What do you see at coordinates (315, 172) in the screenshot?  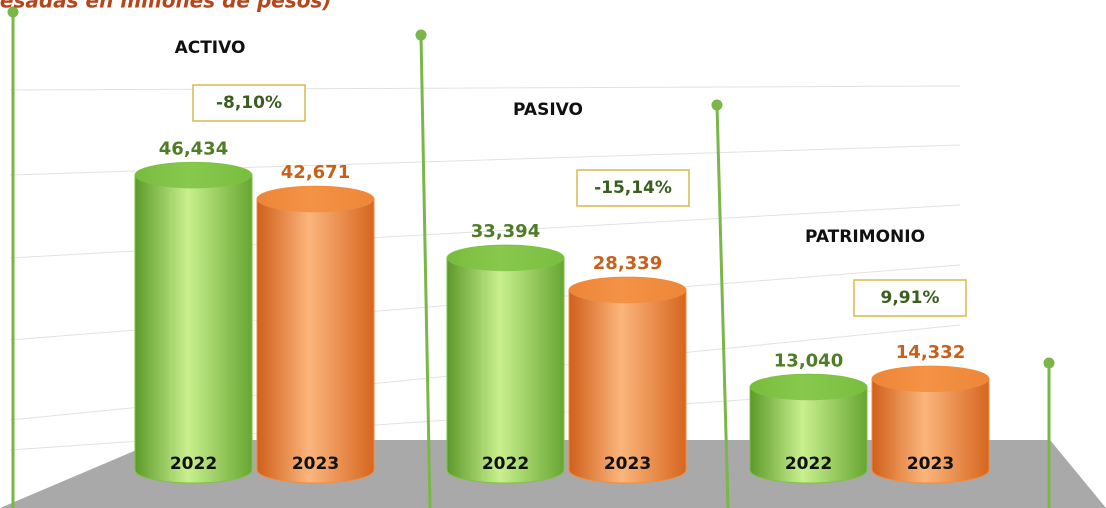 I see `value-label: 42,671` at bounding box center [315, 172].